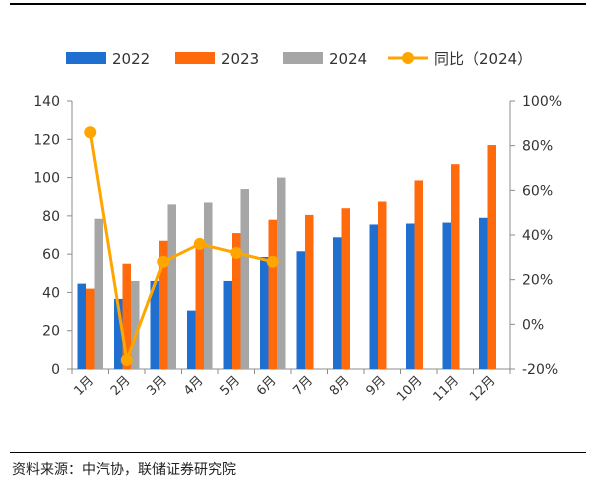  Describe the element at coordinates (46, 140) in the screenshot. I see `y-left-tick-label: 120` at that location.